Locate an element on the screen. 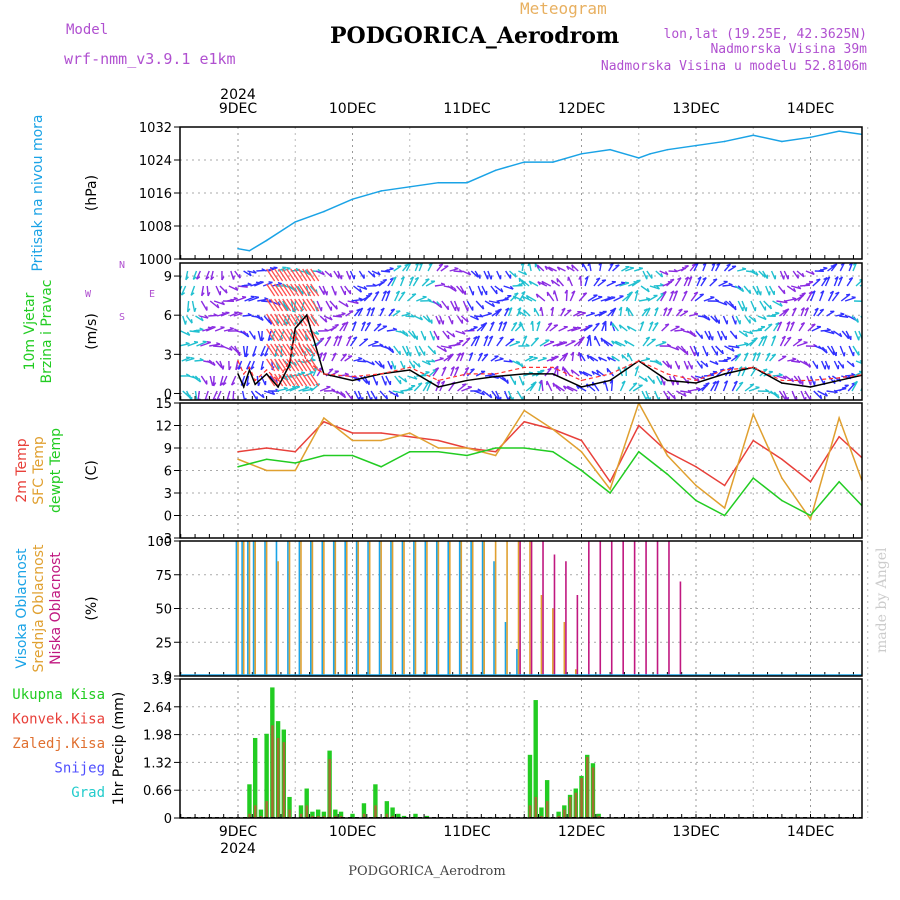  wind-frame is located at coordinates (521, 331).